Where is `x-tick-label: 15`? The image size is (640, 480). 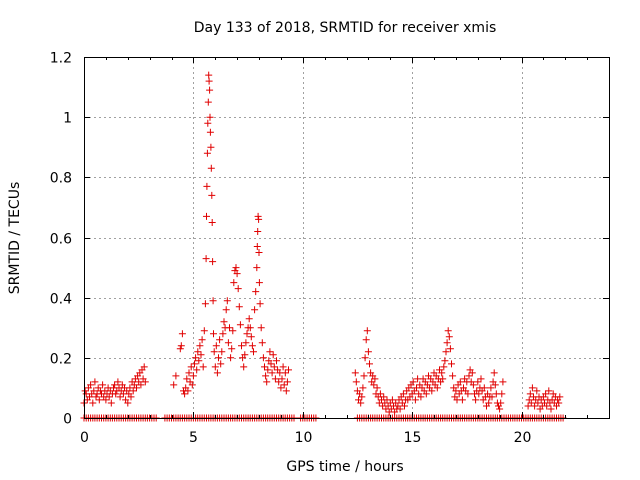 x-tick-label: 15 is located at coordinates (413, 438).